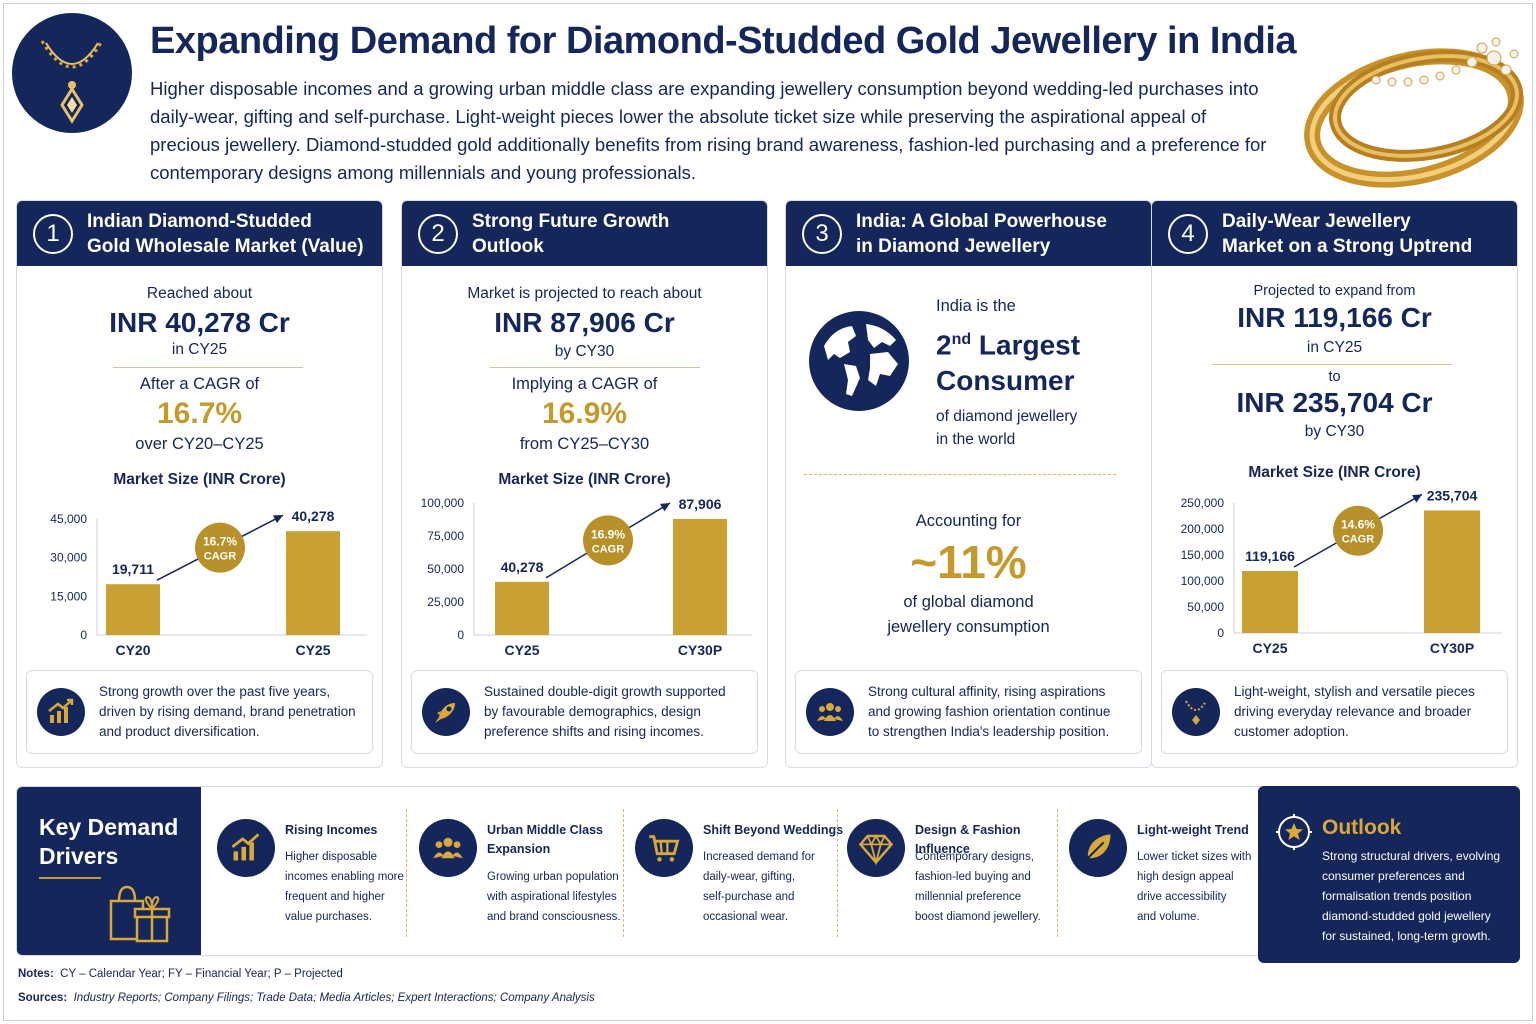 This screenshot has height=1024, width=1536. I want to click on driver-title: Light-weight Trend, so click(1193, 830).